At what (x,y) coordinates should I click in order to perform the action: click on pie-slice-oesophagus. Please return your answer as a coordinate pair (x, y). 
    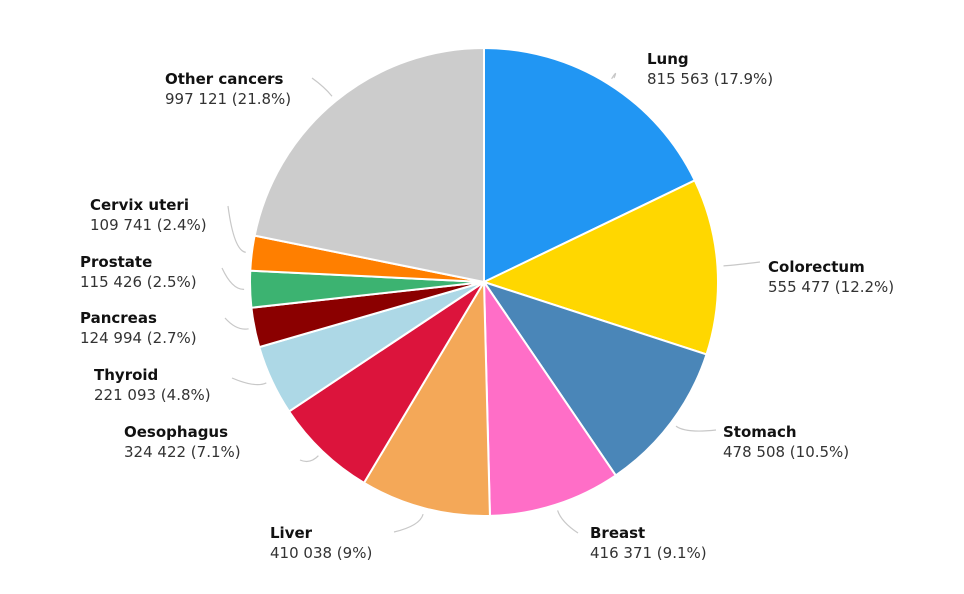
    Looking at the image, I should click on (386, 383).